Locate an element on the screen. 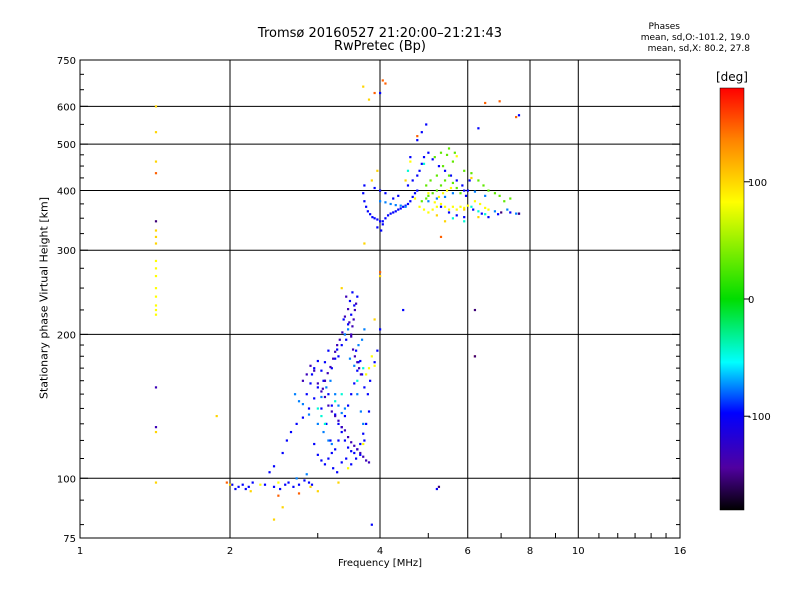  y-tick-label: 600 is located at coordinates (66, 107).